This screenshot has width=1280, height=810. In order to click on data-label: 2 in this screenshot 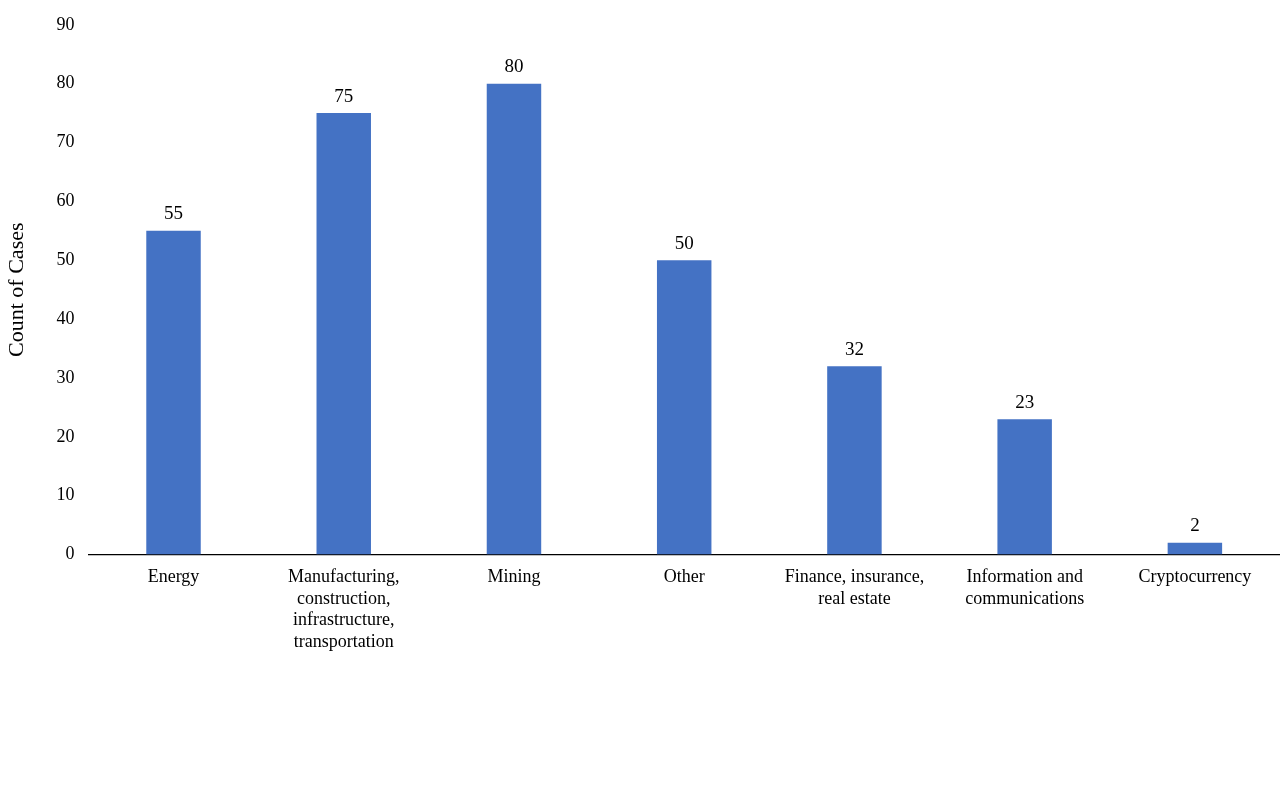, I will do `click(1195, 525)`.